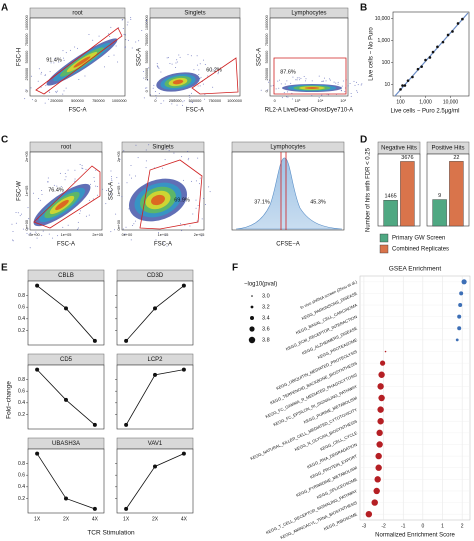 The height and width of the screenshot is (541, 474). Describe the element at coordinates (343, 101) in the screenshot. I see `x-tick-label: 10⁵` at that location.